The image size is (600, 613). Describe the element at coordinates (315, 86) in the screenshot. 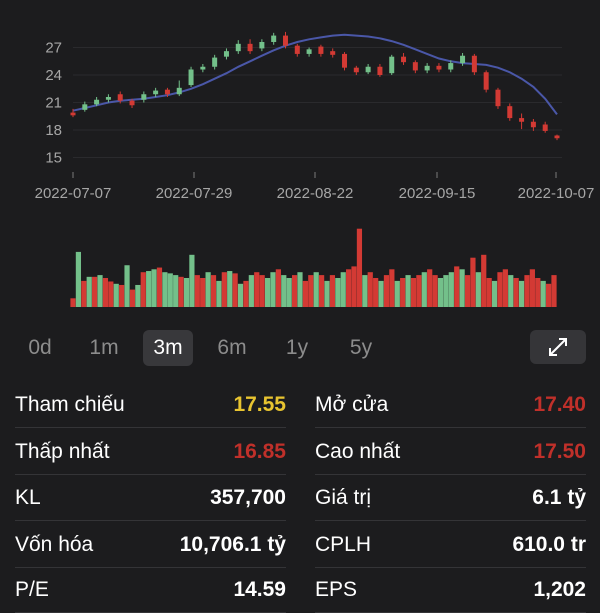

I see `candlesticks` at that location.